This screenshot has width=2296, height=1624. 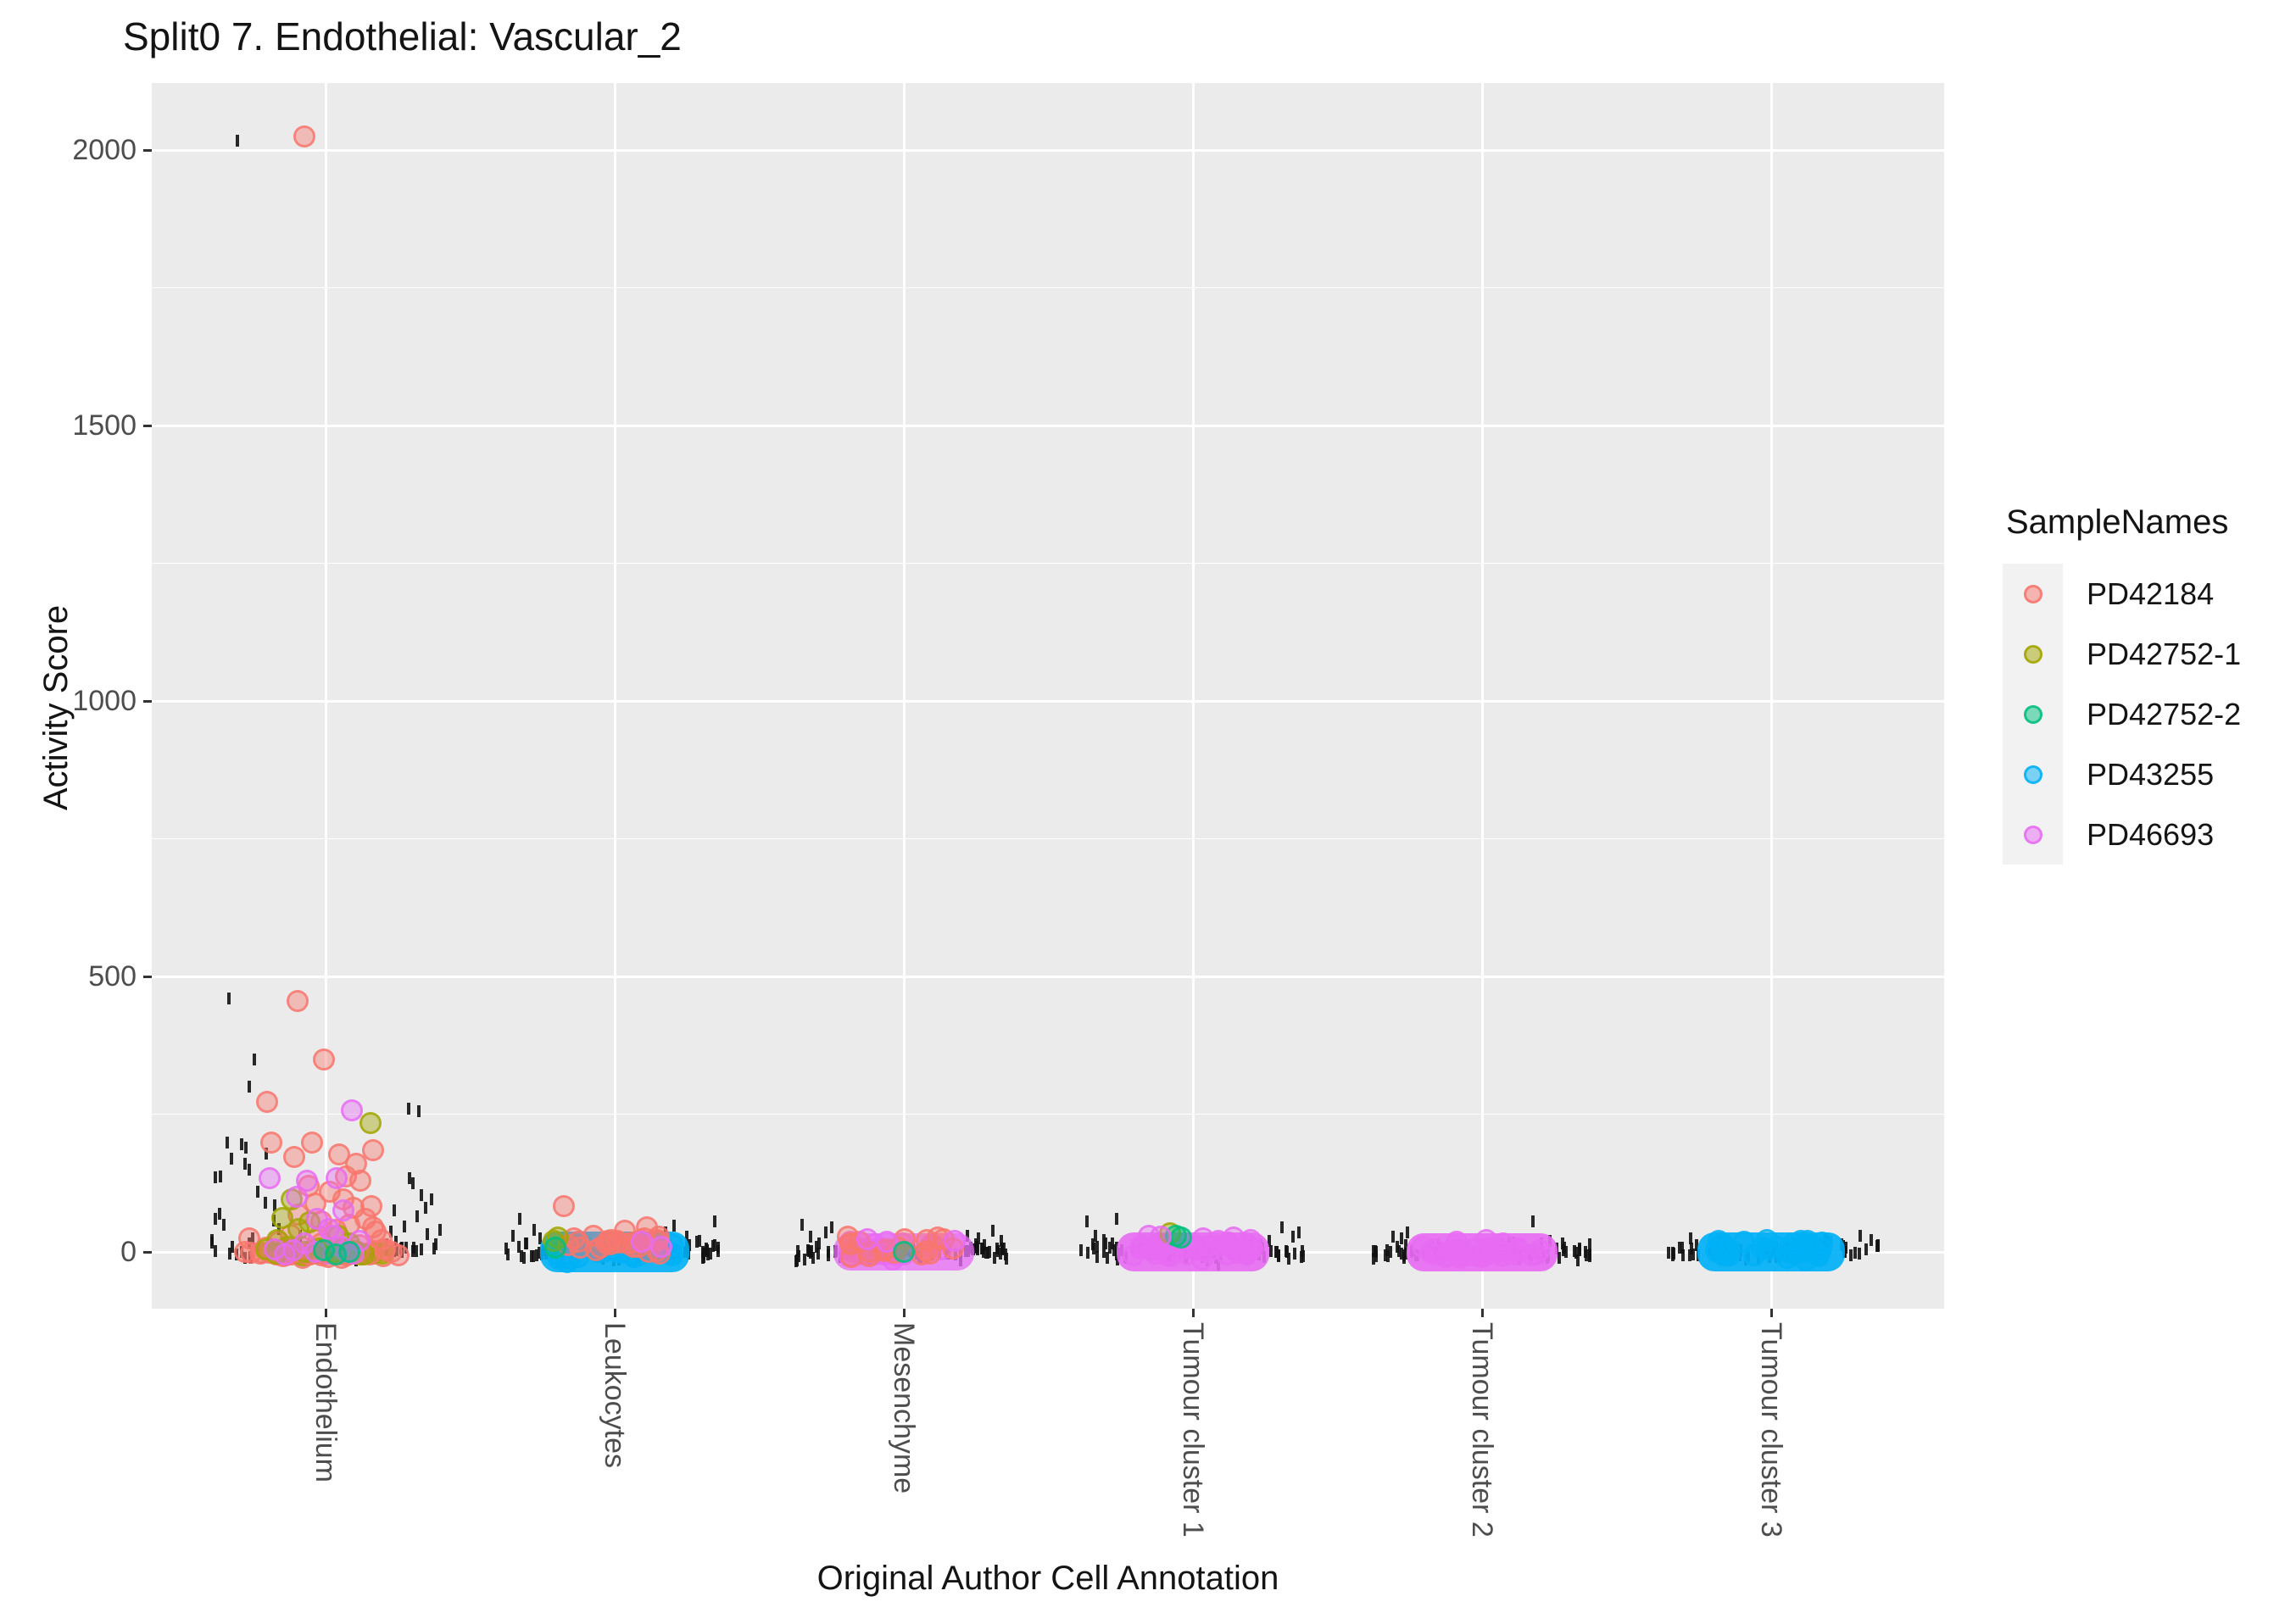 I want to click on x-axis-title: Original Author Cell Annotation, so click(x=1047, y=1578).